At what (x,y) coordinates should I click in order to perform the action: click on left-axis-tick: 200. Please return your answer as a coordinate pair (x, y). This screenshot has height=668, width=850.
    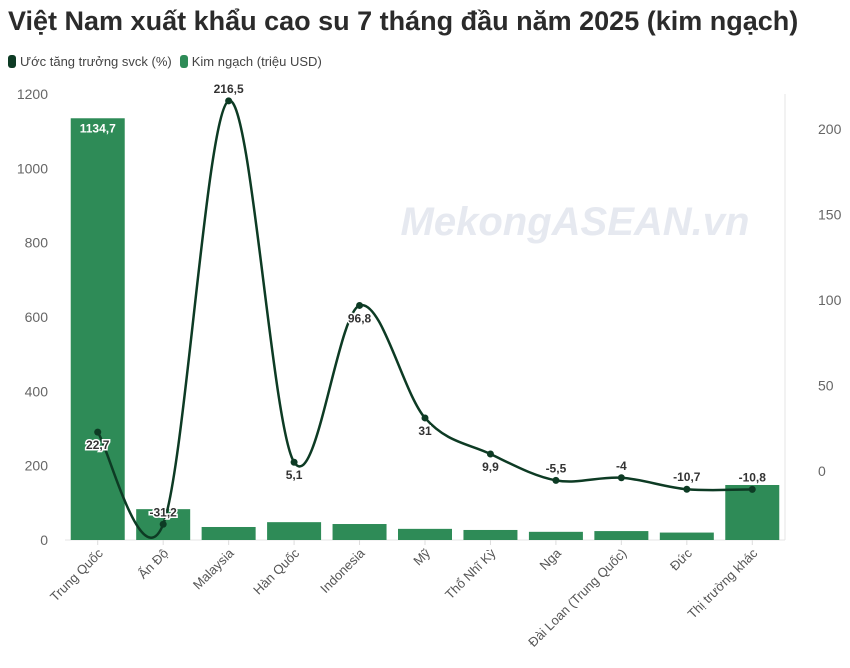
    Looking at the image, I should click on (37, 466).